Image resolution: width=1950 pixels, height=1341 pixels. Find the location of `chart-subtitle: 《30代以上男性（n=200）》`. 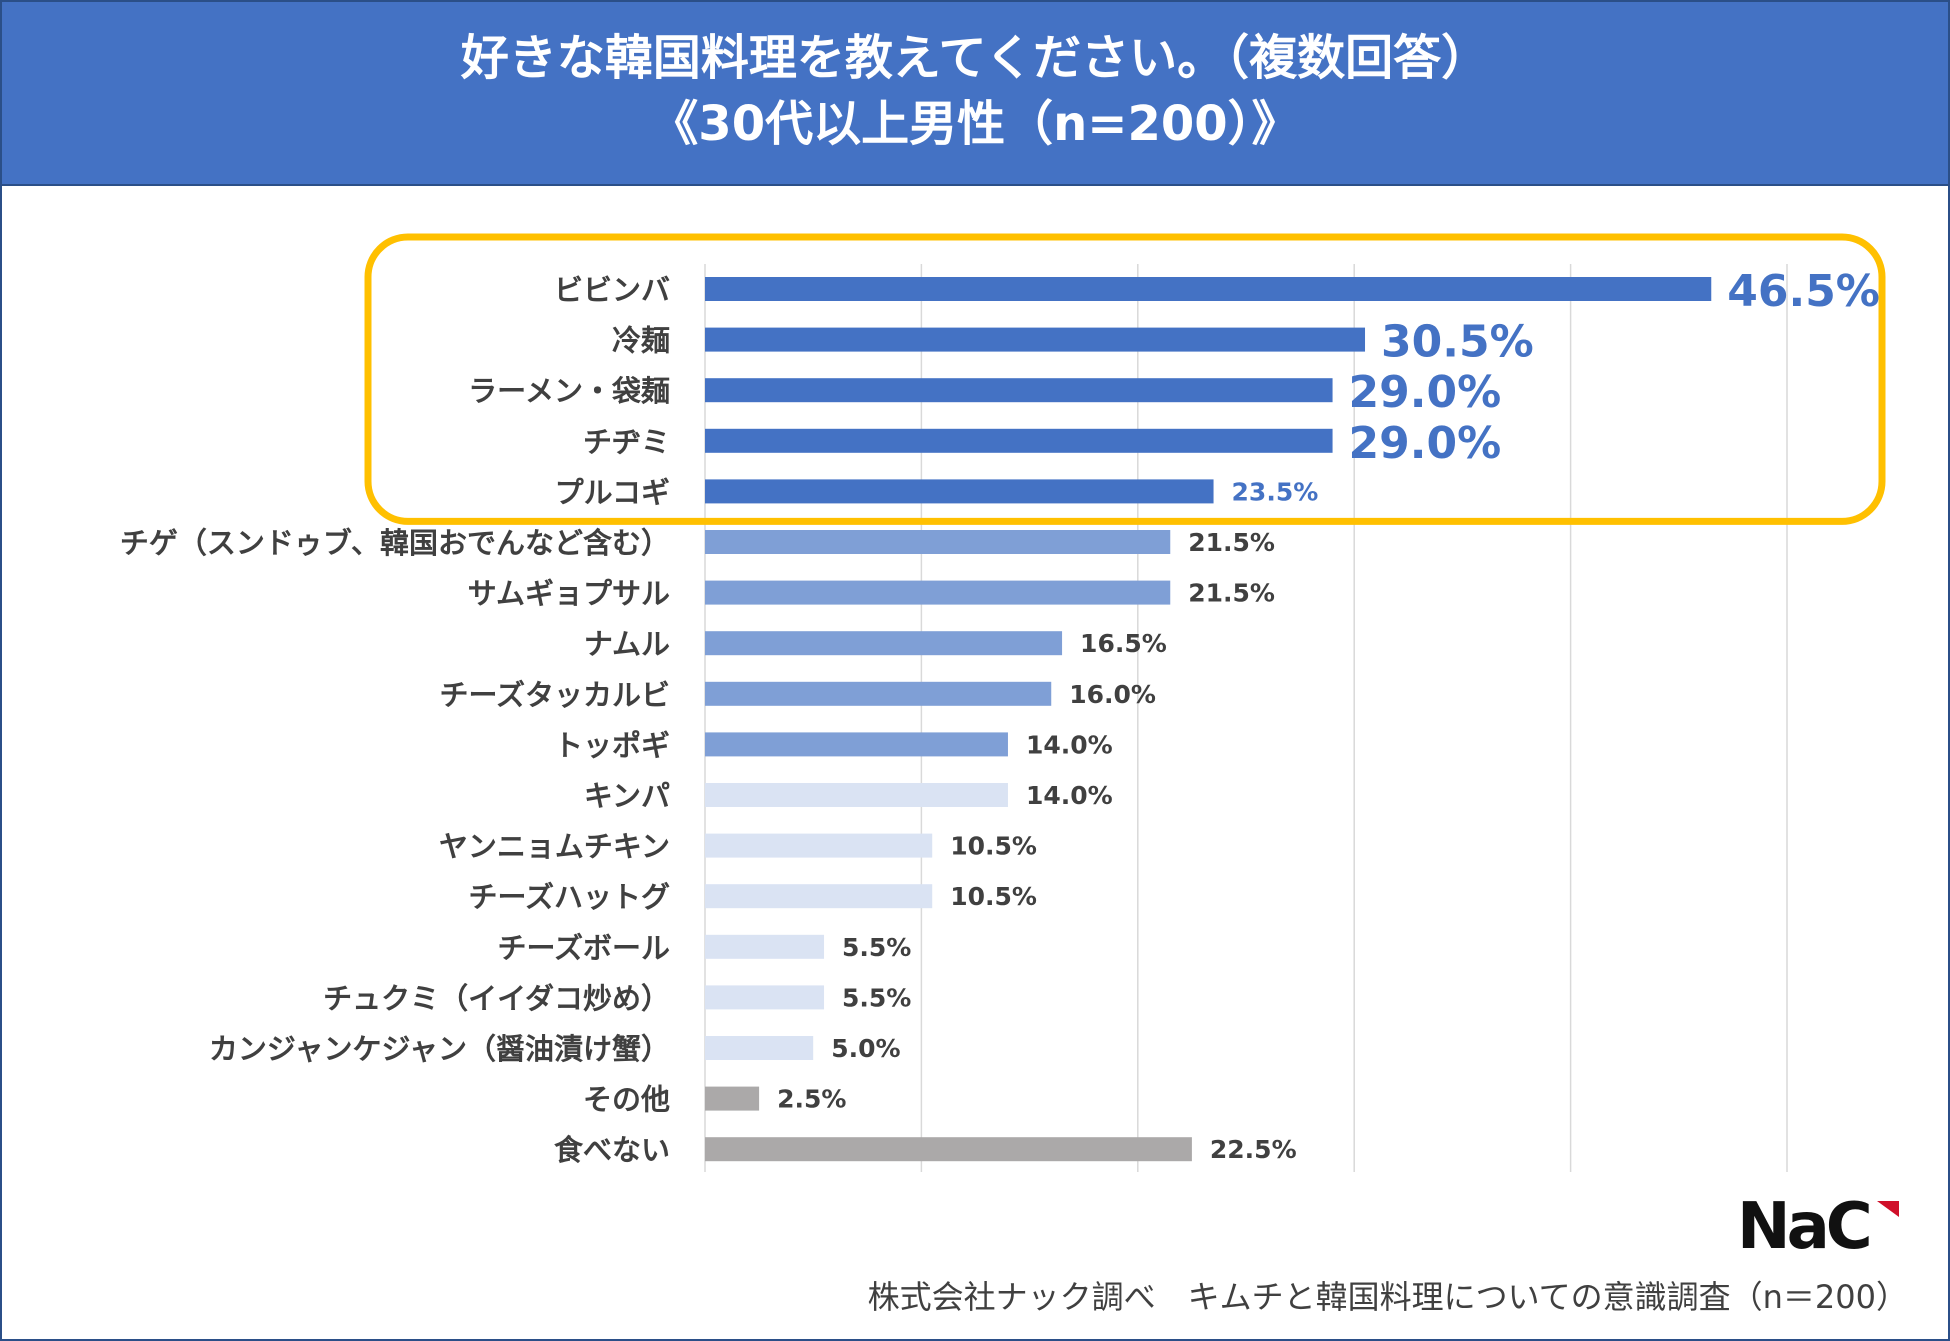

chart-subtitle: 《30代以上男性（n=200）》 is located at coordinates (975, 124).